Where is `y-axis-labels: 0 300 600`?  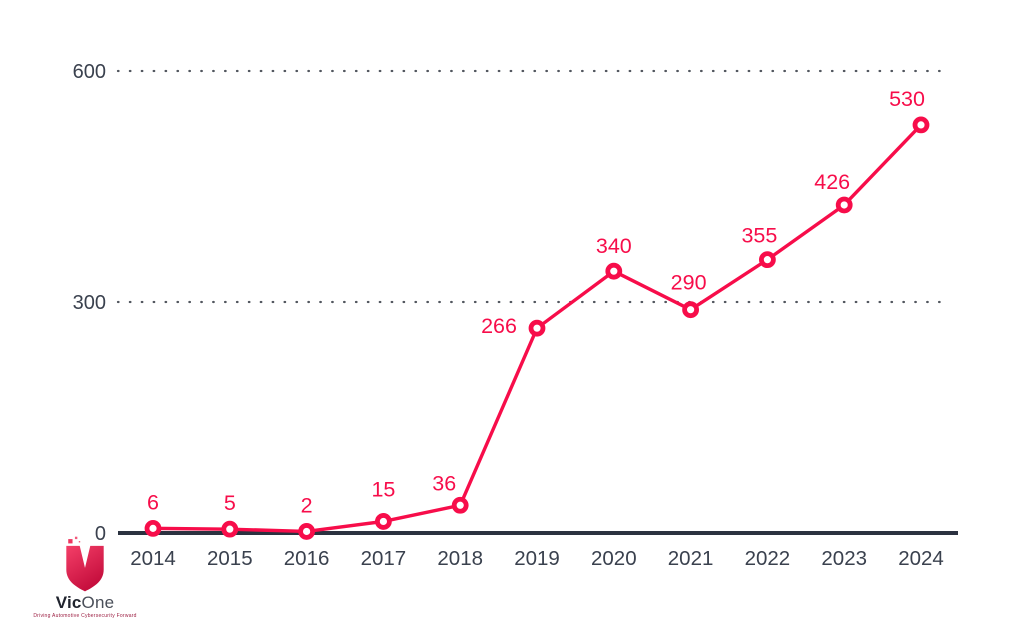 y-axis-labels: 0 300 600 is located at coordinates (89, 303).